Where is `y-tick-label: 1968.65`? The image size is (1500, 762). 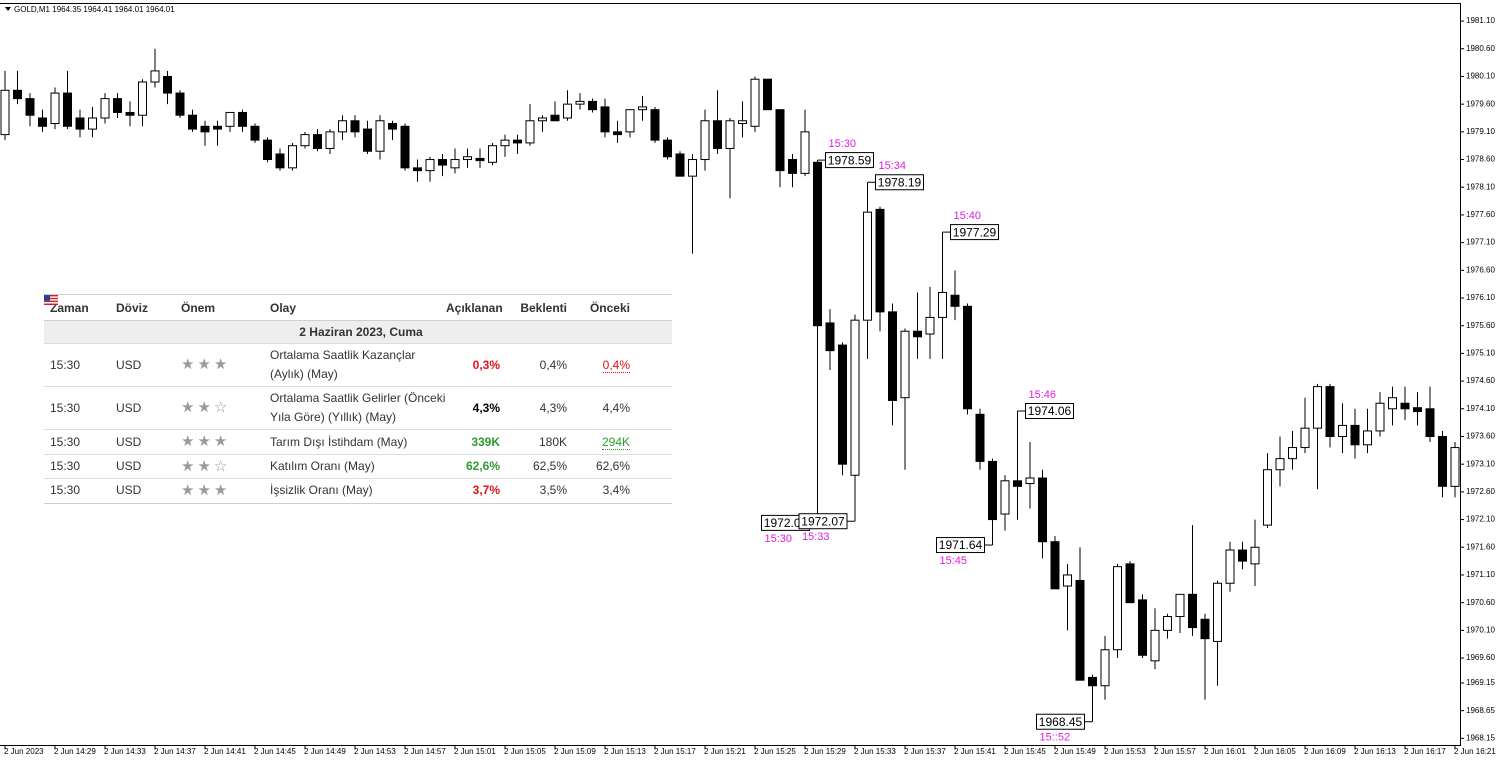
y-tick-label: 1968.65 is located at coordinates (1480, 710).